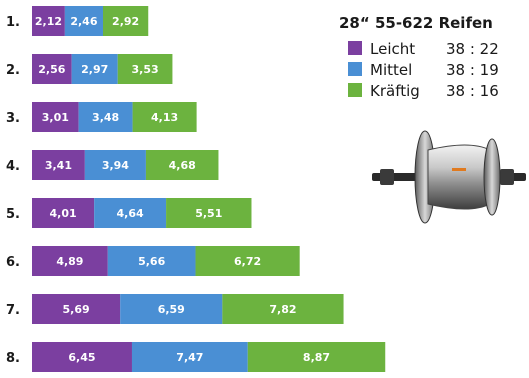  What do you see at coordinates (13, 70) in the screenshot?
I see `gear-label: 2.` at bounding box center [13, 70].